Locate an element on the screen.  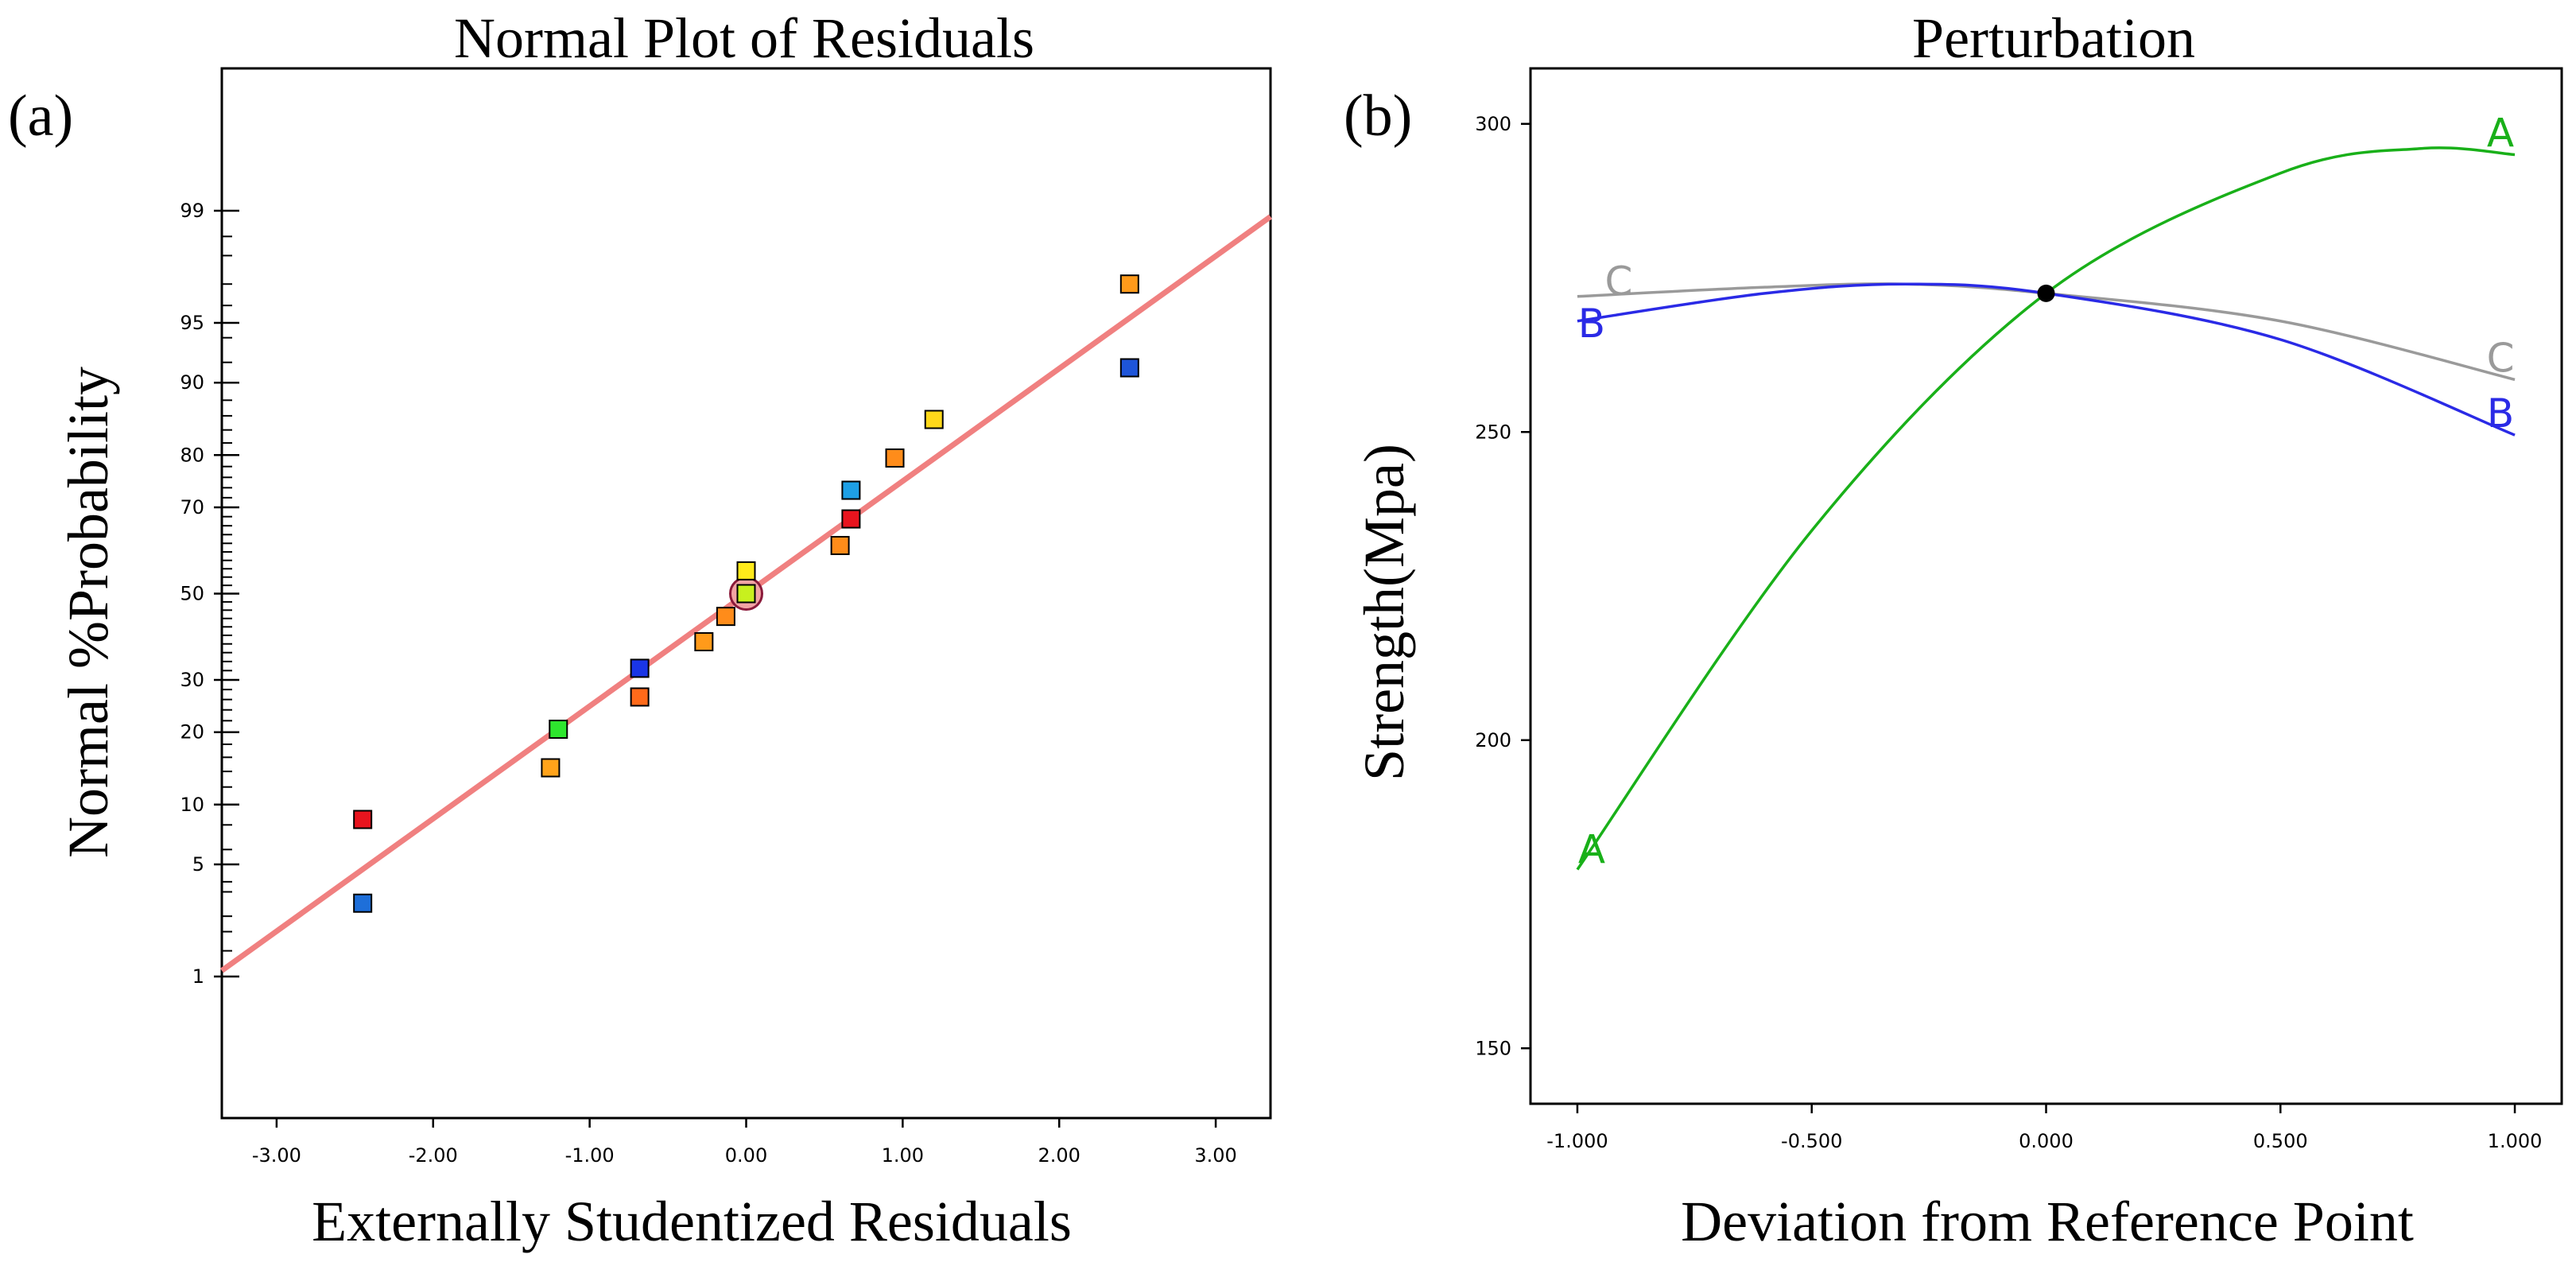
x-ticks-b: -1.000 -0.500 0.000 0.500 1.000 is located at coordinates (2044, 1128).